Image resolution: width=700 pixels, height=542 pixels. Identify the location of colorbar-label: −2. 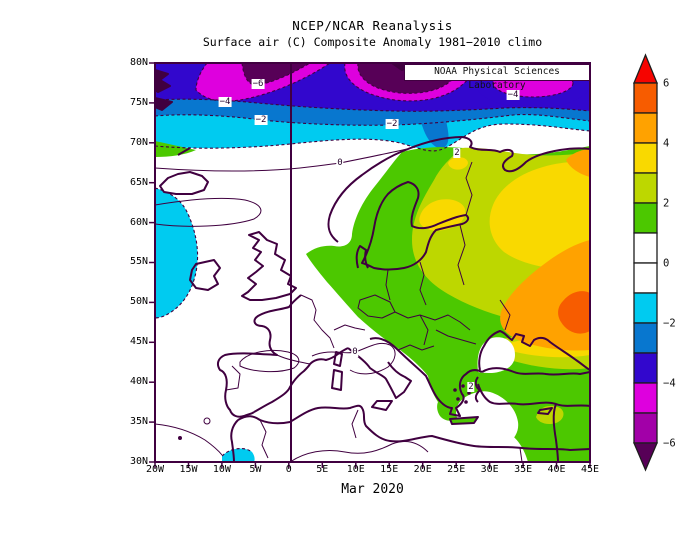
(669, 324).